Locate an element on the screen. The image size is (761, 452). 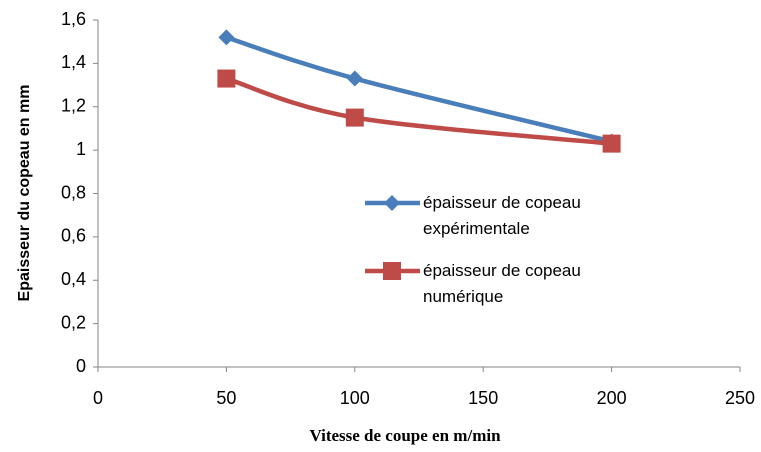
y-tick-label: 0,8 is located at coordinates (73, 192).